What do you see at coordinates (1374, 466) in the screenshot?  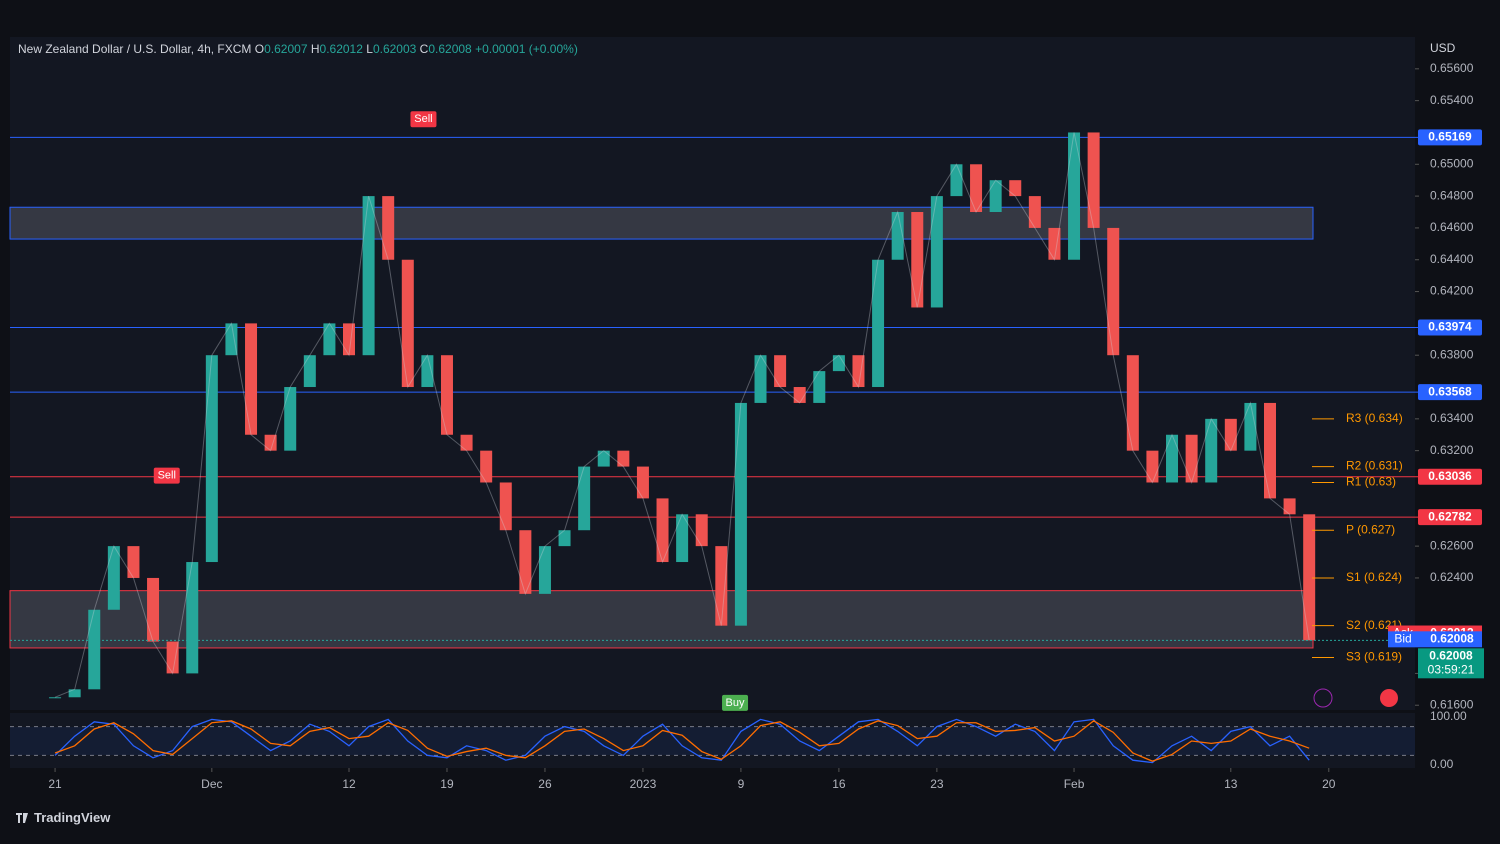 I see `pivot-label: R2 (0.631)` at bounding box center [1374, 466].